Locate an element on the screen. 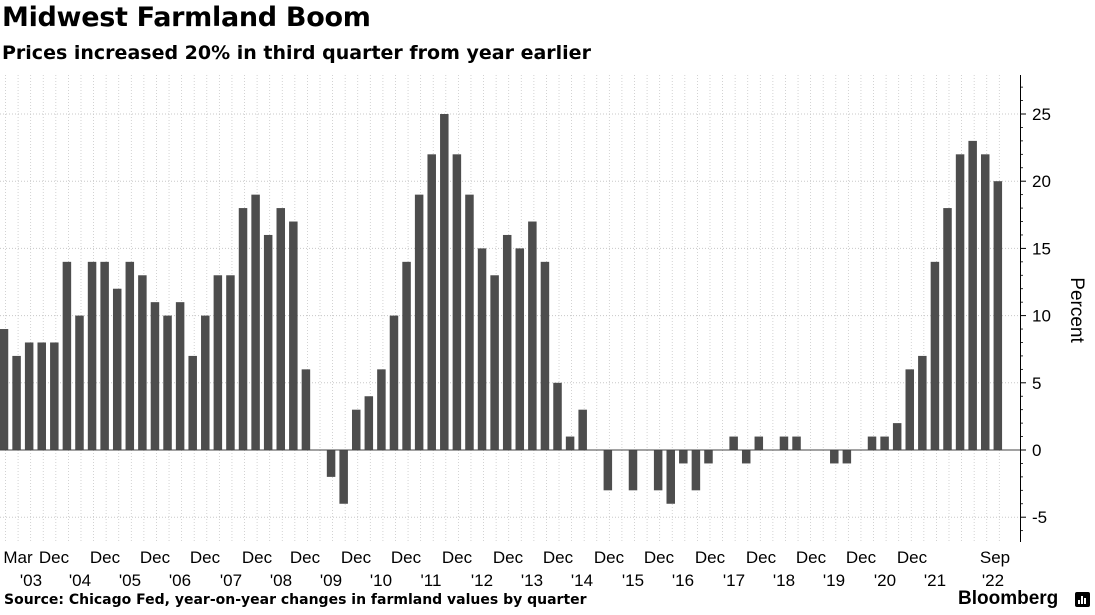 This screenshot has height=615, width=1095. x-tick-label-year: '19 is located at coordinates (834, 580).